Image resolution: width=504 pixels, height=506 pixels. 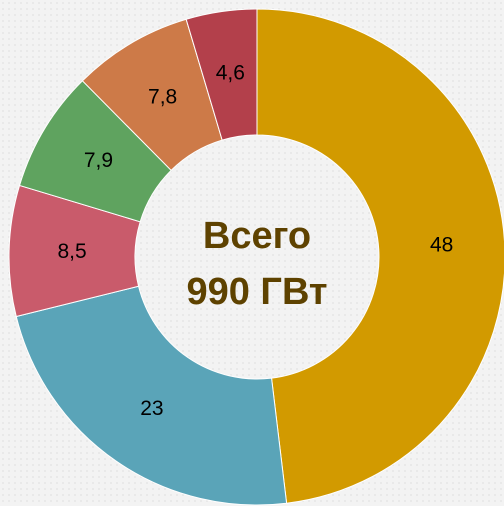 I want to click on wedge, so click(x=221, y=74).